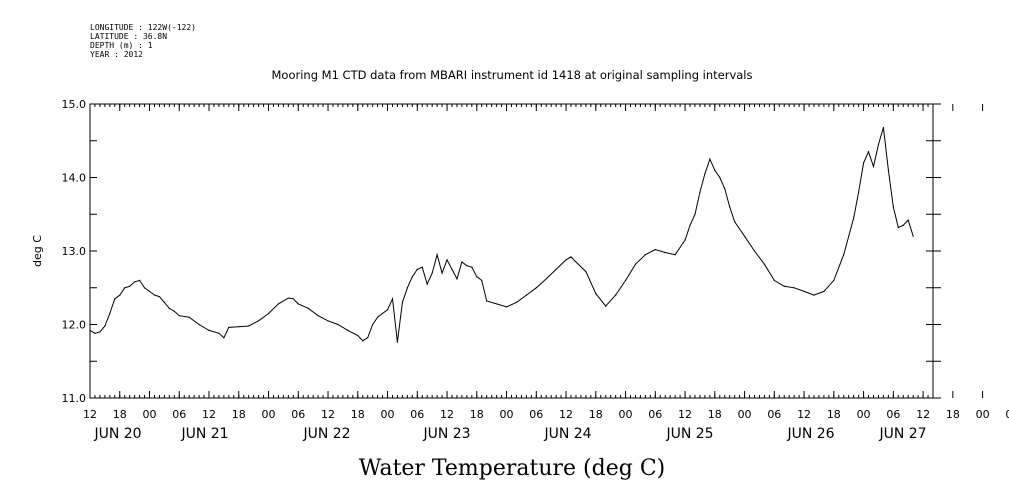  Describe the element at coordinates (689, 434) in the screenshot. I see `x-day-label: JUN 25` at that location.